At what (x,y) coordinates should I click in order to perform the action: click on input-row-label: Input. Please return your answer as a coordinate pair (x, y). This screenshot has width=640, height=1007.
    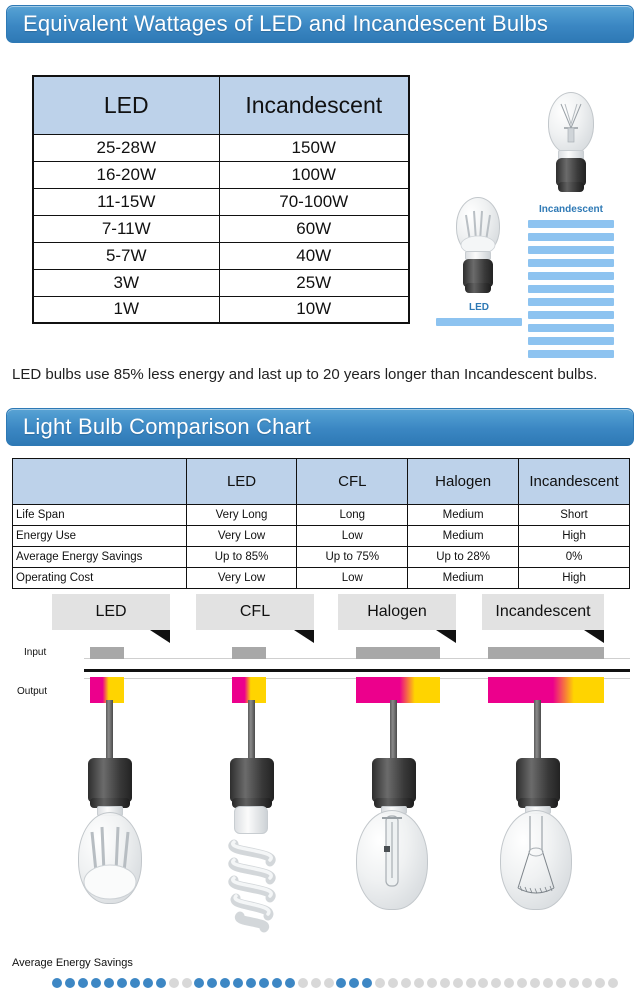
    Looking at the image, I should click on (35, 652).